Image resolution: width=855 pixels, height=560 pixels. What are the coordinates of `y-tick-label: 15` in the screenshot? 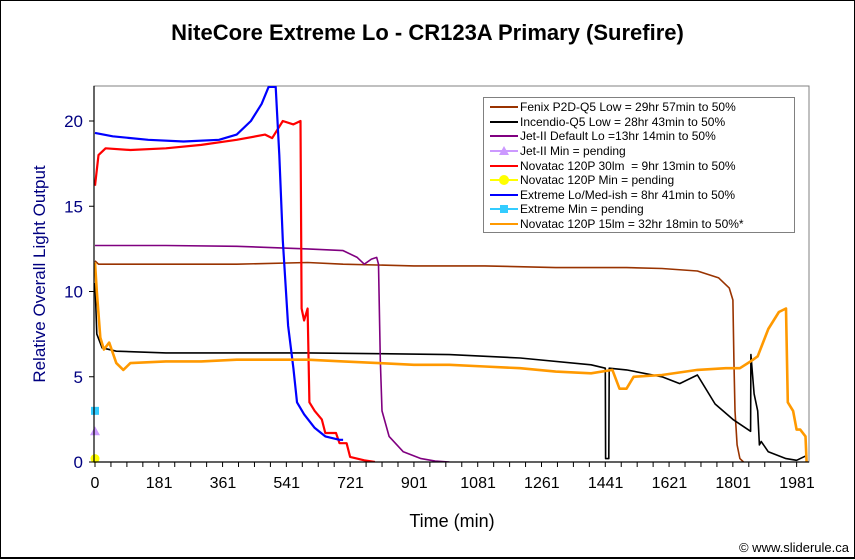 It's located at (73, 206).